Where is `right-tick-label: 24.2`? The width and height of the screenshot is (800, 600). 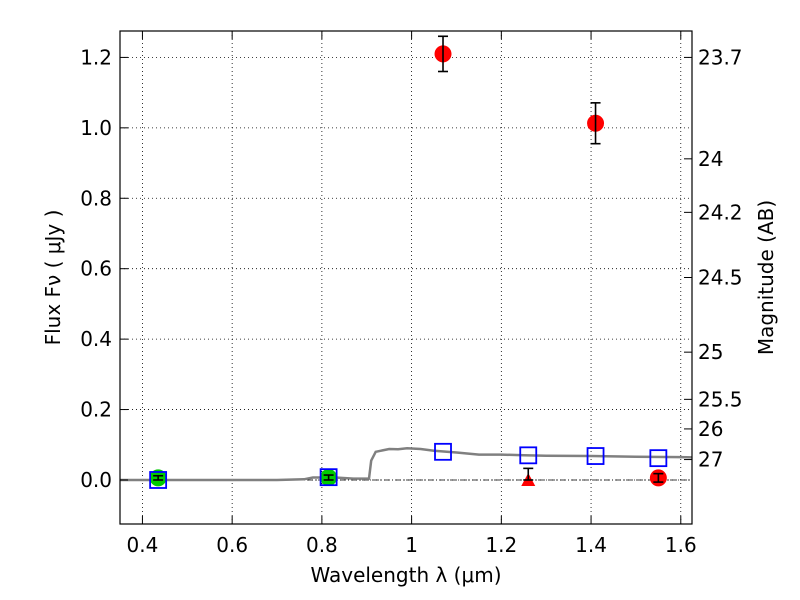
right-tick-label: 24.2 is located at coordinates (720, 212).